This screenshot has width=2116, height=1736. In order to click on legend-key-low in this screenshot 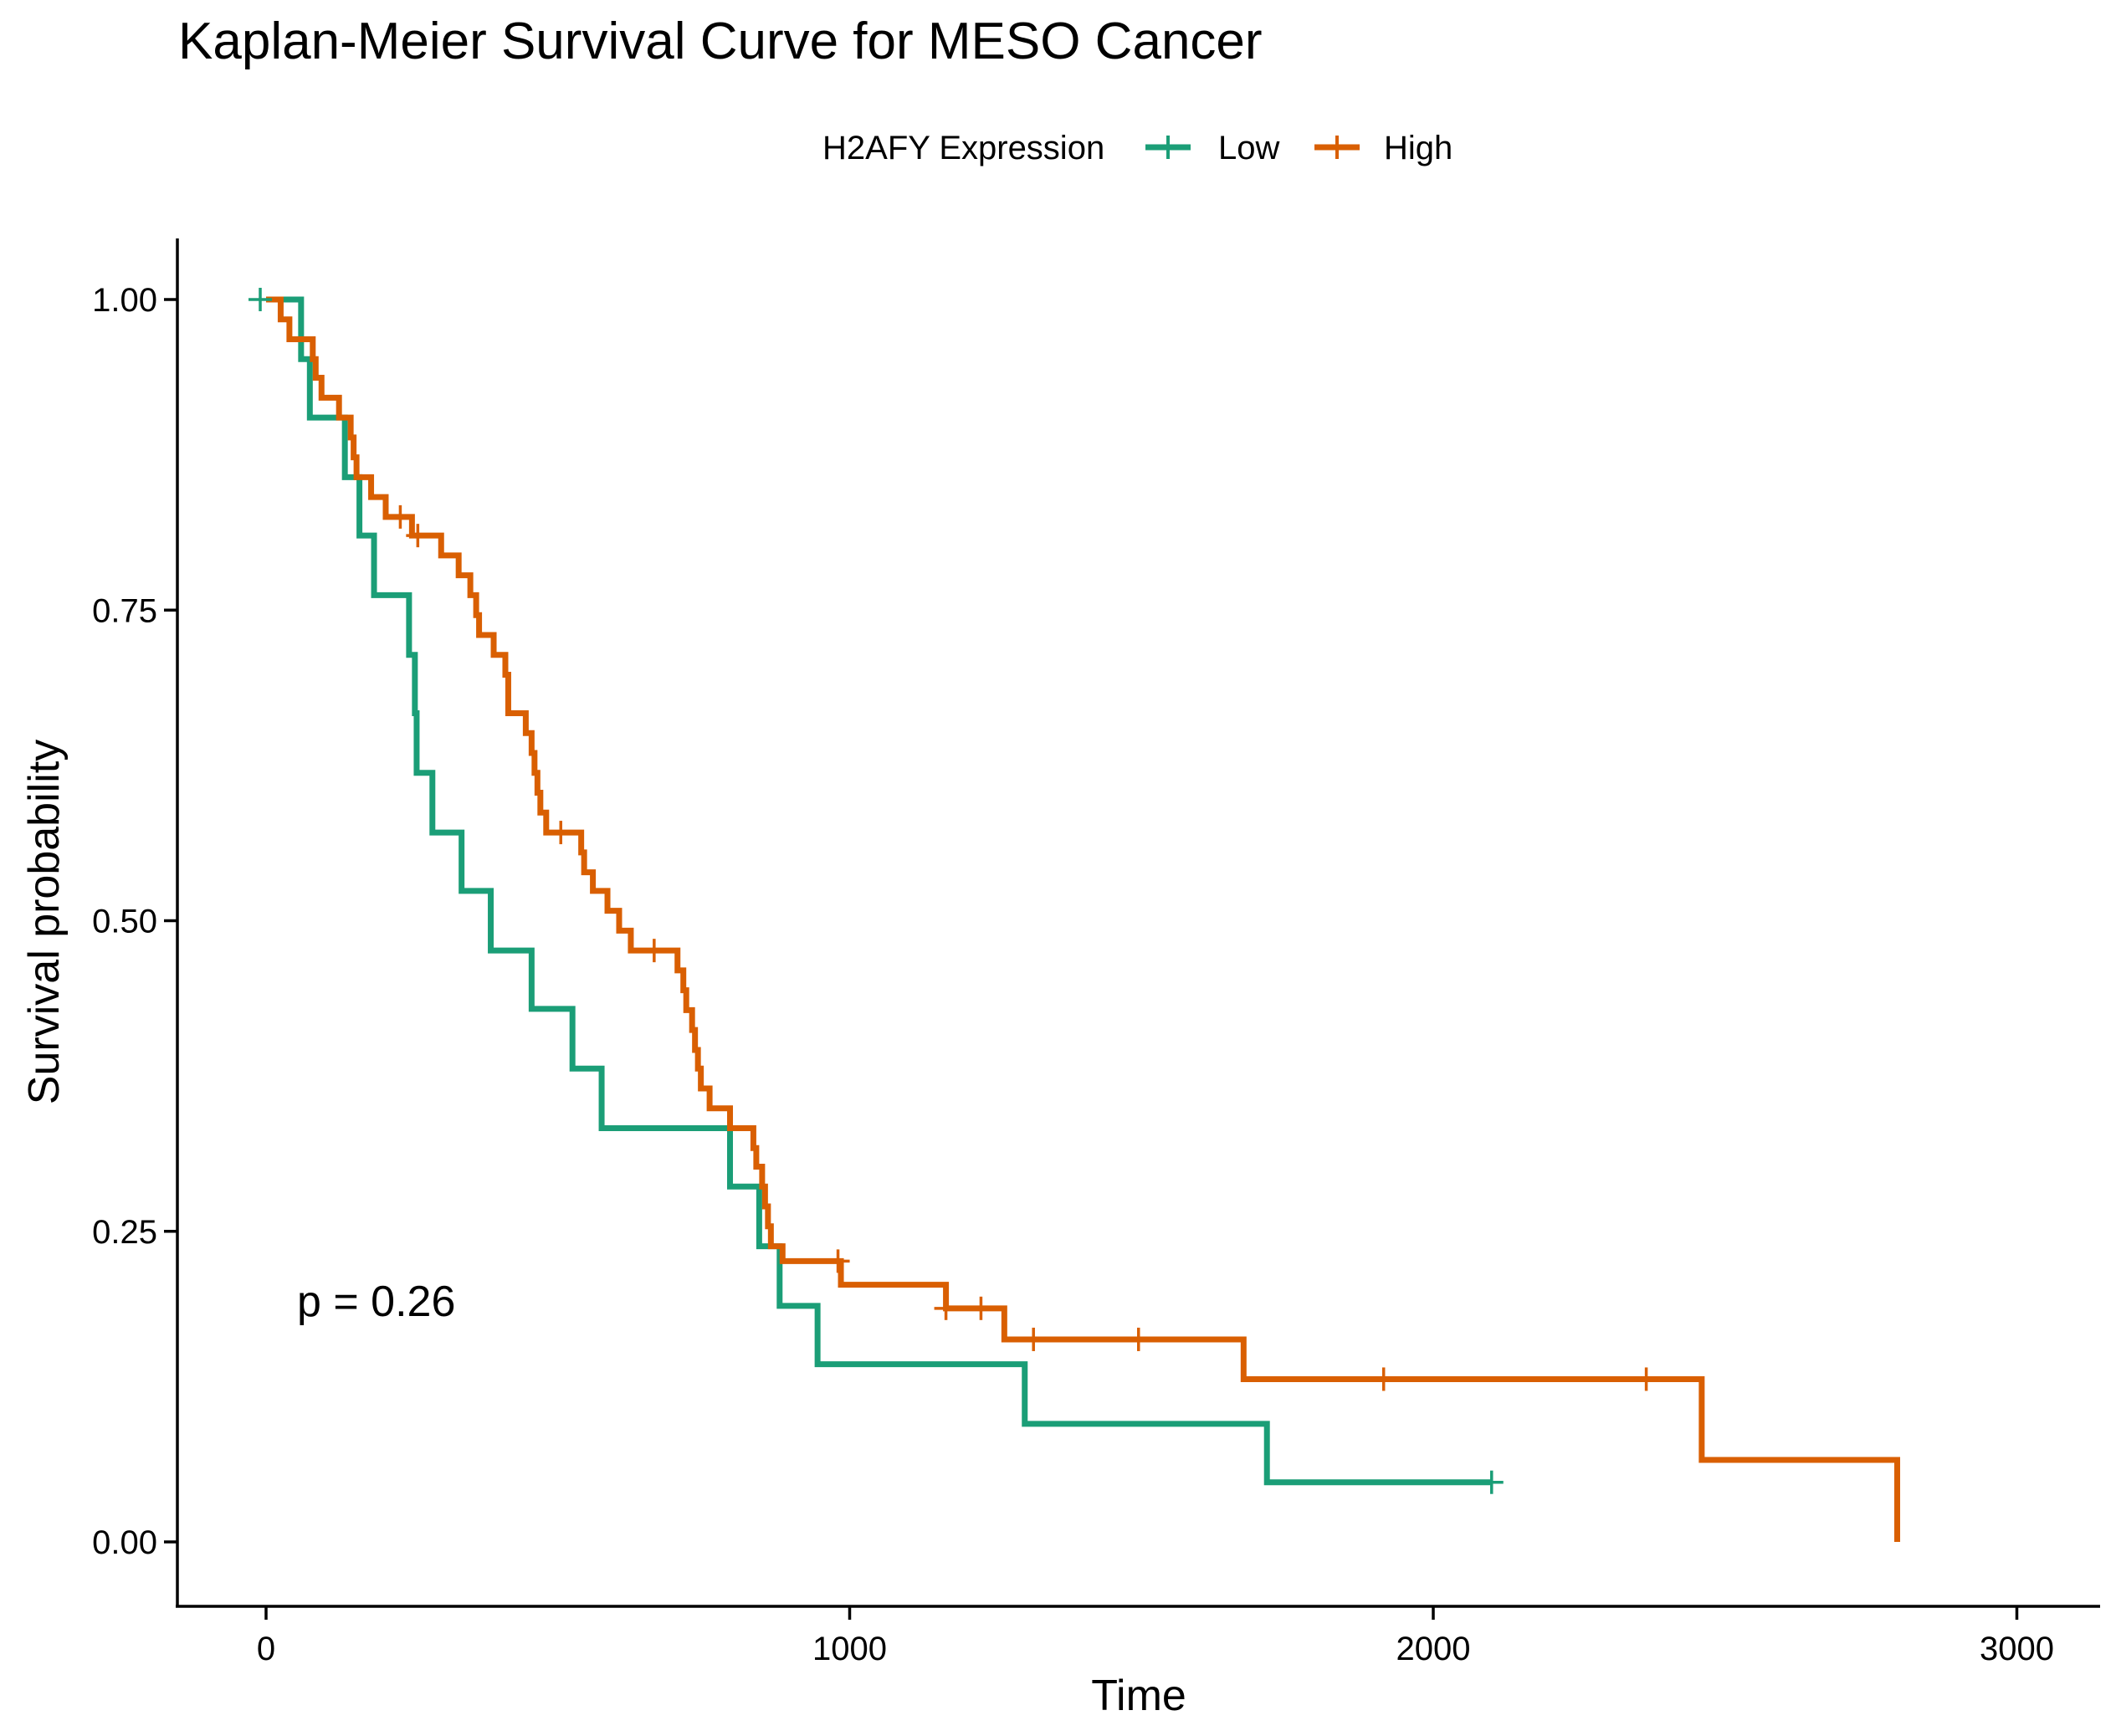, I will do `click(1168, 147)`.